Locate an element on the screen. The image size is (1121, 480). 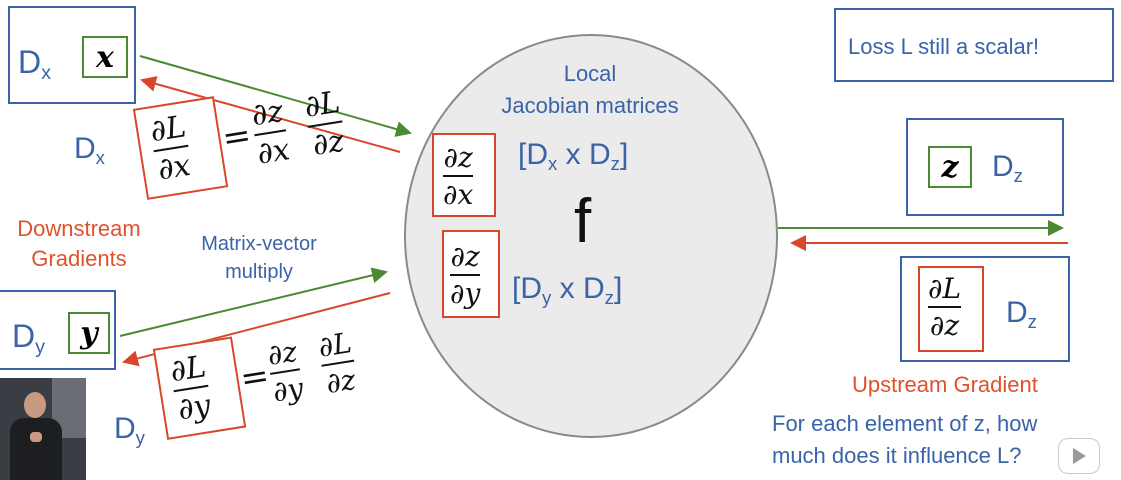
grad-x-equals: = is located at coordinates (236, 137).